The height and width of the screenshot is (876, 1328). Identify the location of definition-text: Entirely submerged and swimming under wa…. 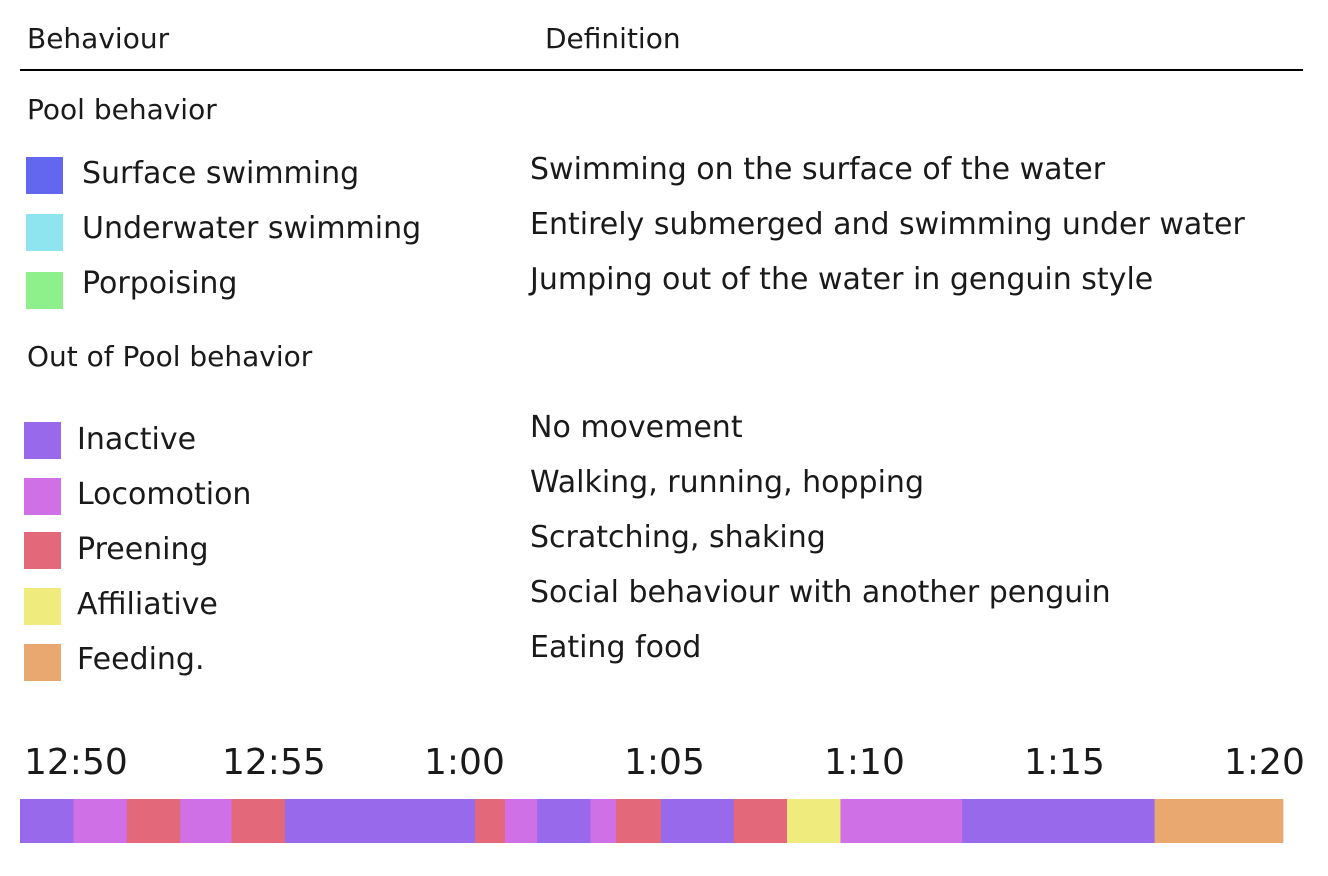
(887, 224).